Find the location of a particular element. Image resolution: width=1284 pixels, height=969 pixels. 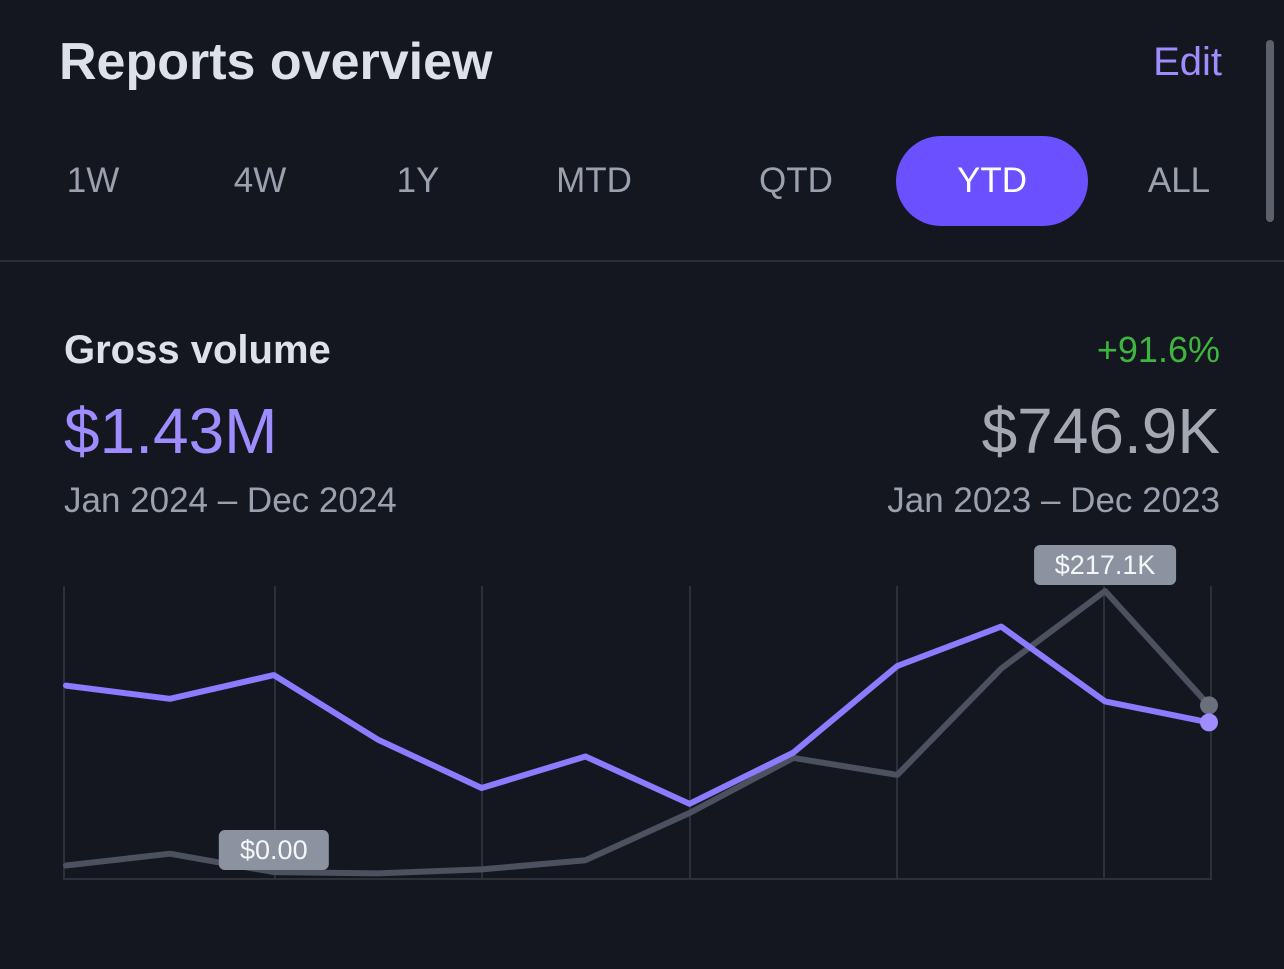

header-divider is located at coordinates (642, 261).